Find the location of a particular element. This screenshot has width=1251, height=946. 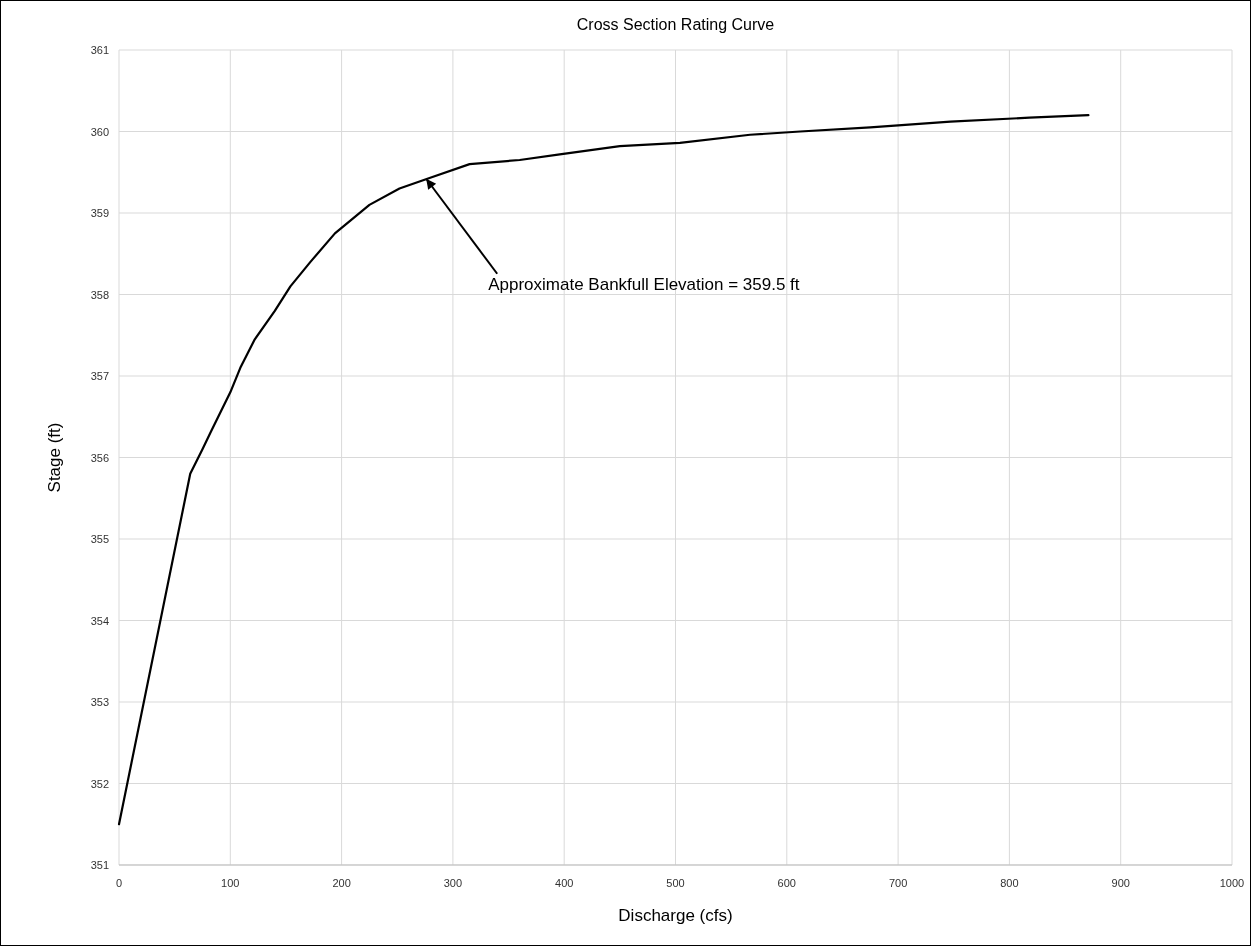

x-tick-label: 300 is located at coordinates (453, 883).